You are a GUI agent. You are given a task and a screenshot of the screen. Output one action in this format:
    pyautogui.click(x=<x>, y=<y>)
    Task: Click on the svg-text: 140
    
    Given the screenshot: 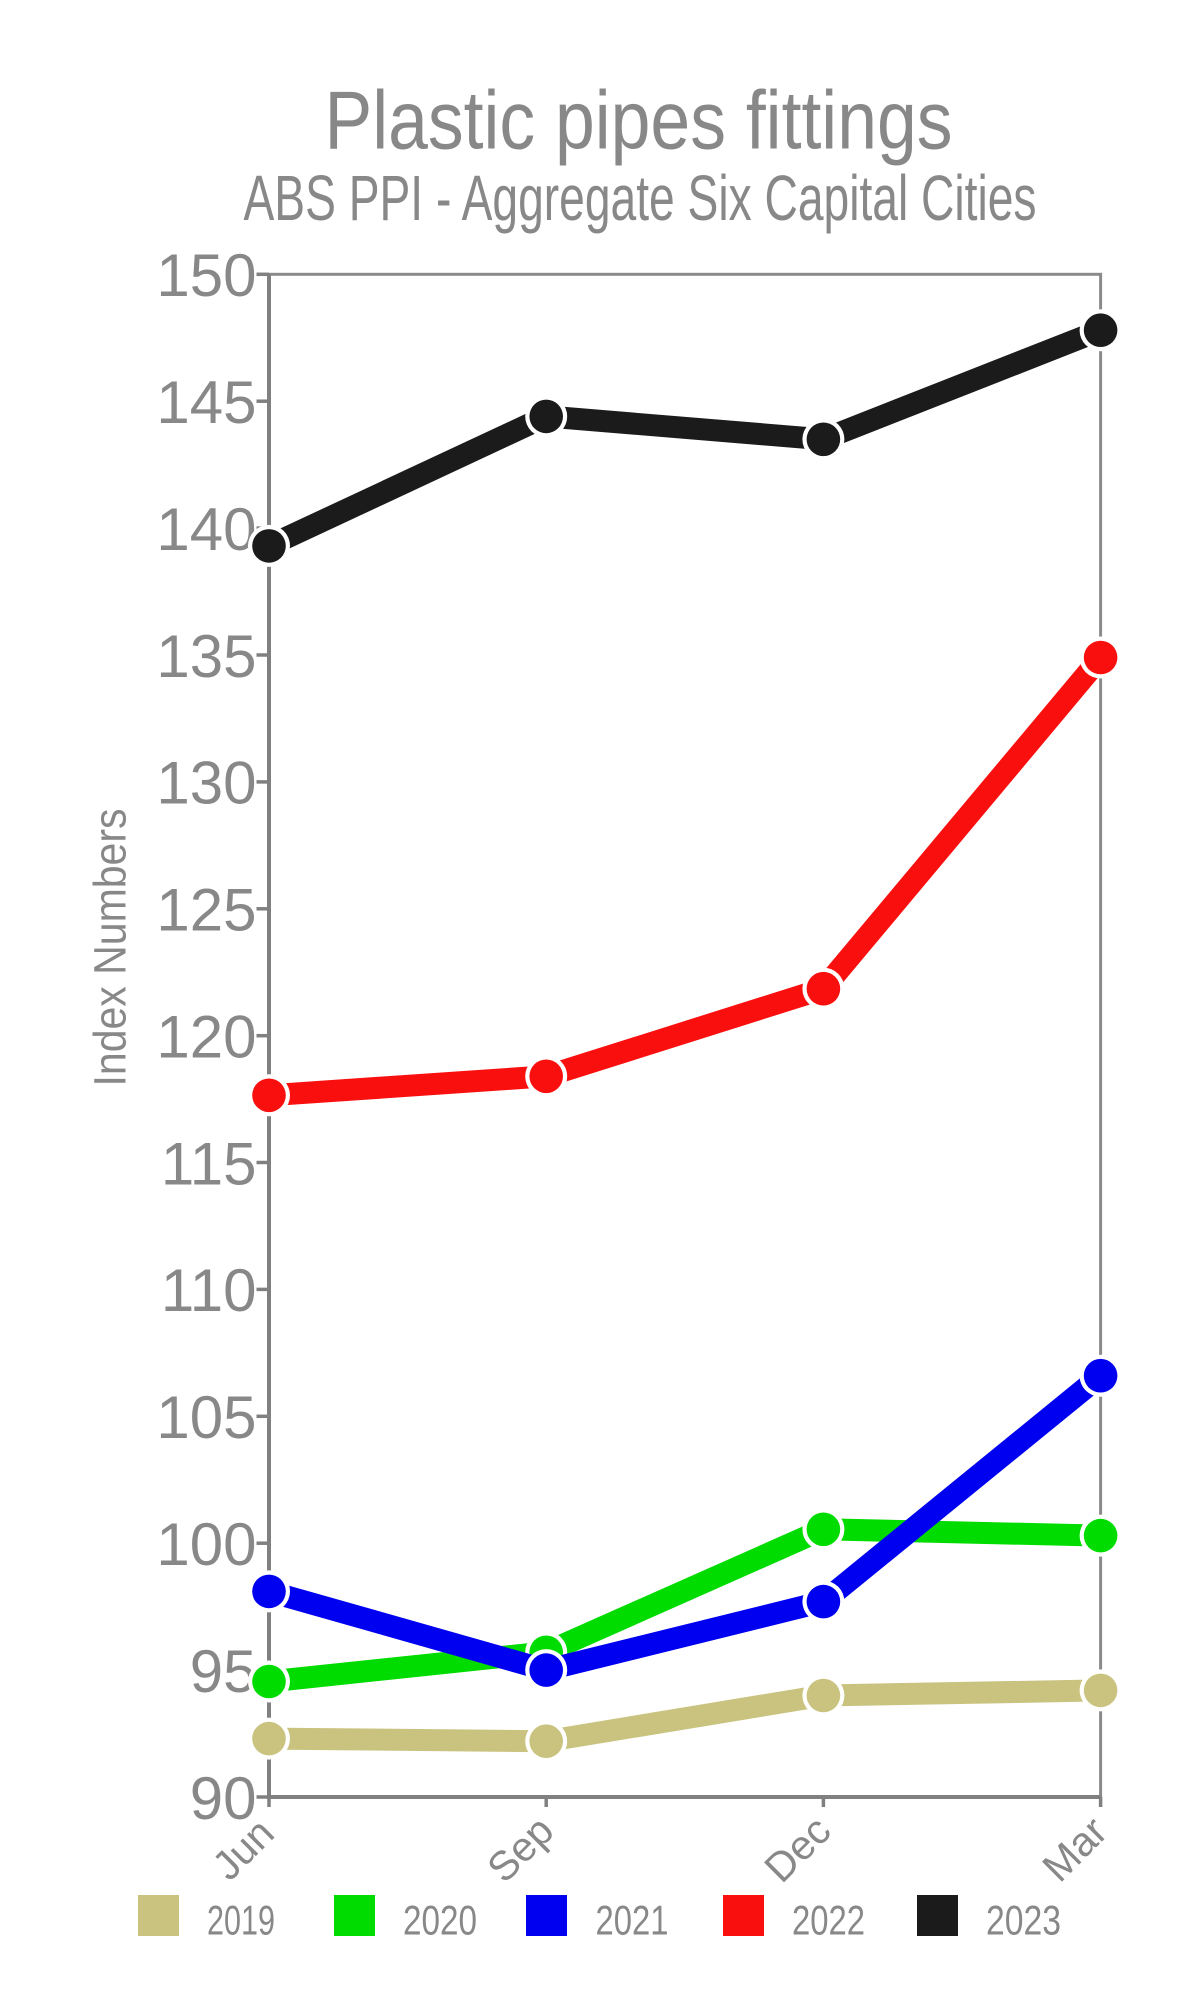 What is the action you would take?
    pyautogui.click(x=206, y=529)
    